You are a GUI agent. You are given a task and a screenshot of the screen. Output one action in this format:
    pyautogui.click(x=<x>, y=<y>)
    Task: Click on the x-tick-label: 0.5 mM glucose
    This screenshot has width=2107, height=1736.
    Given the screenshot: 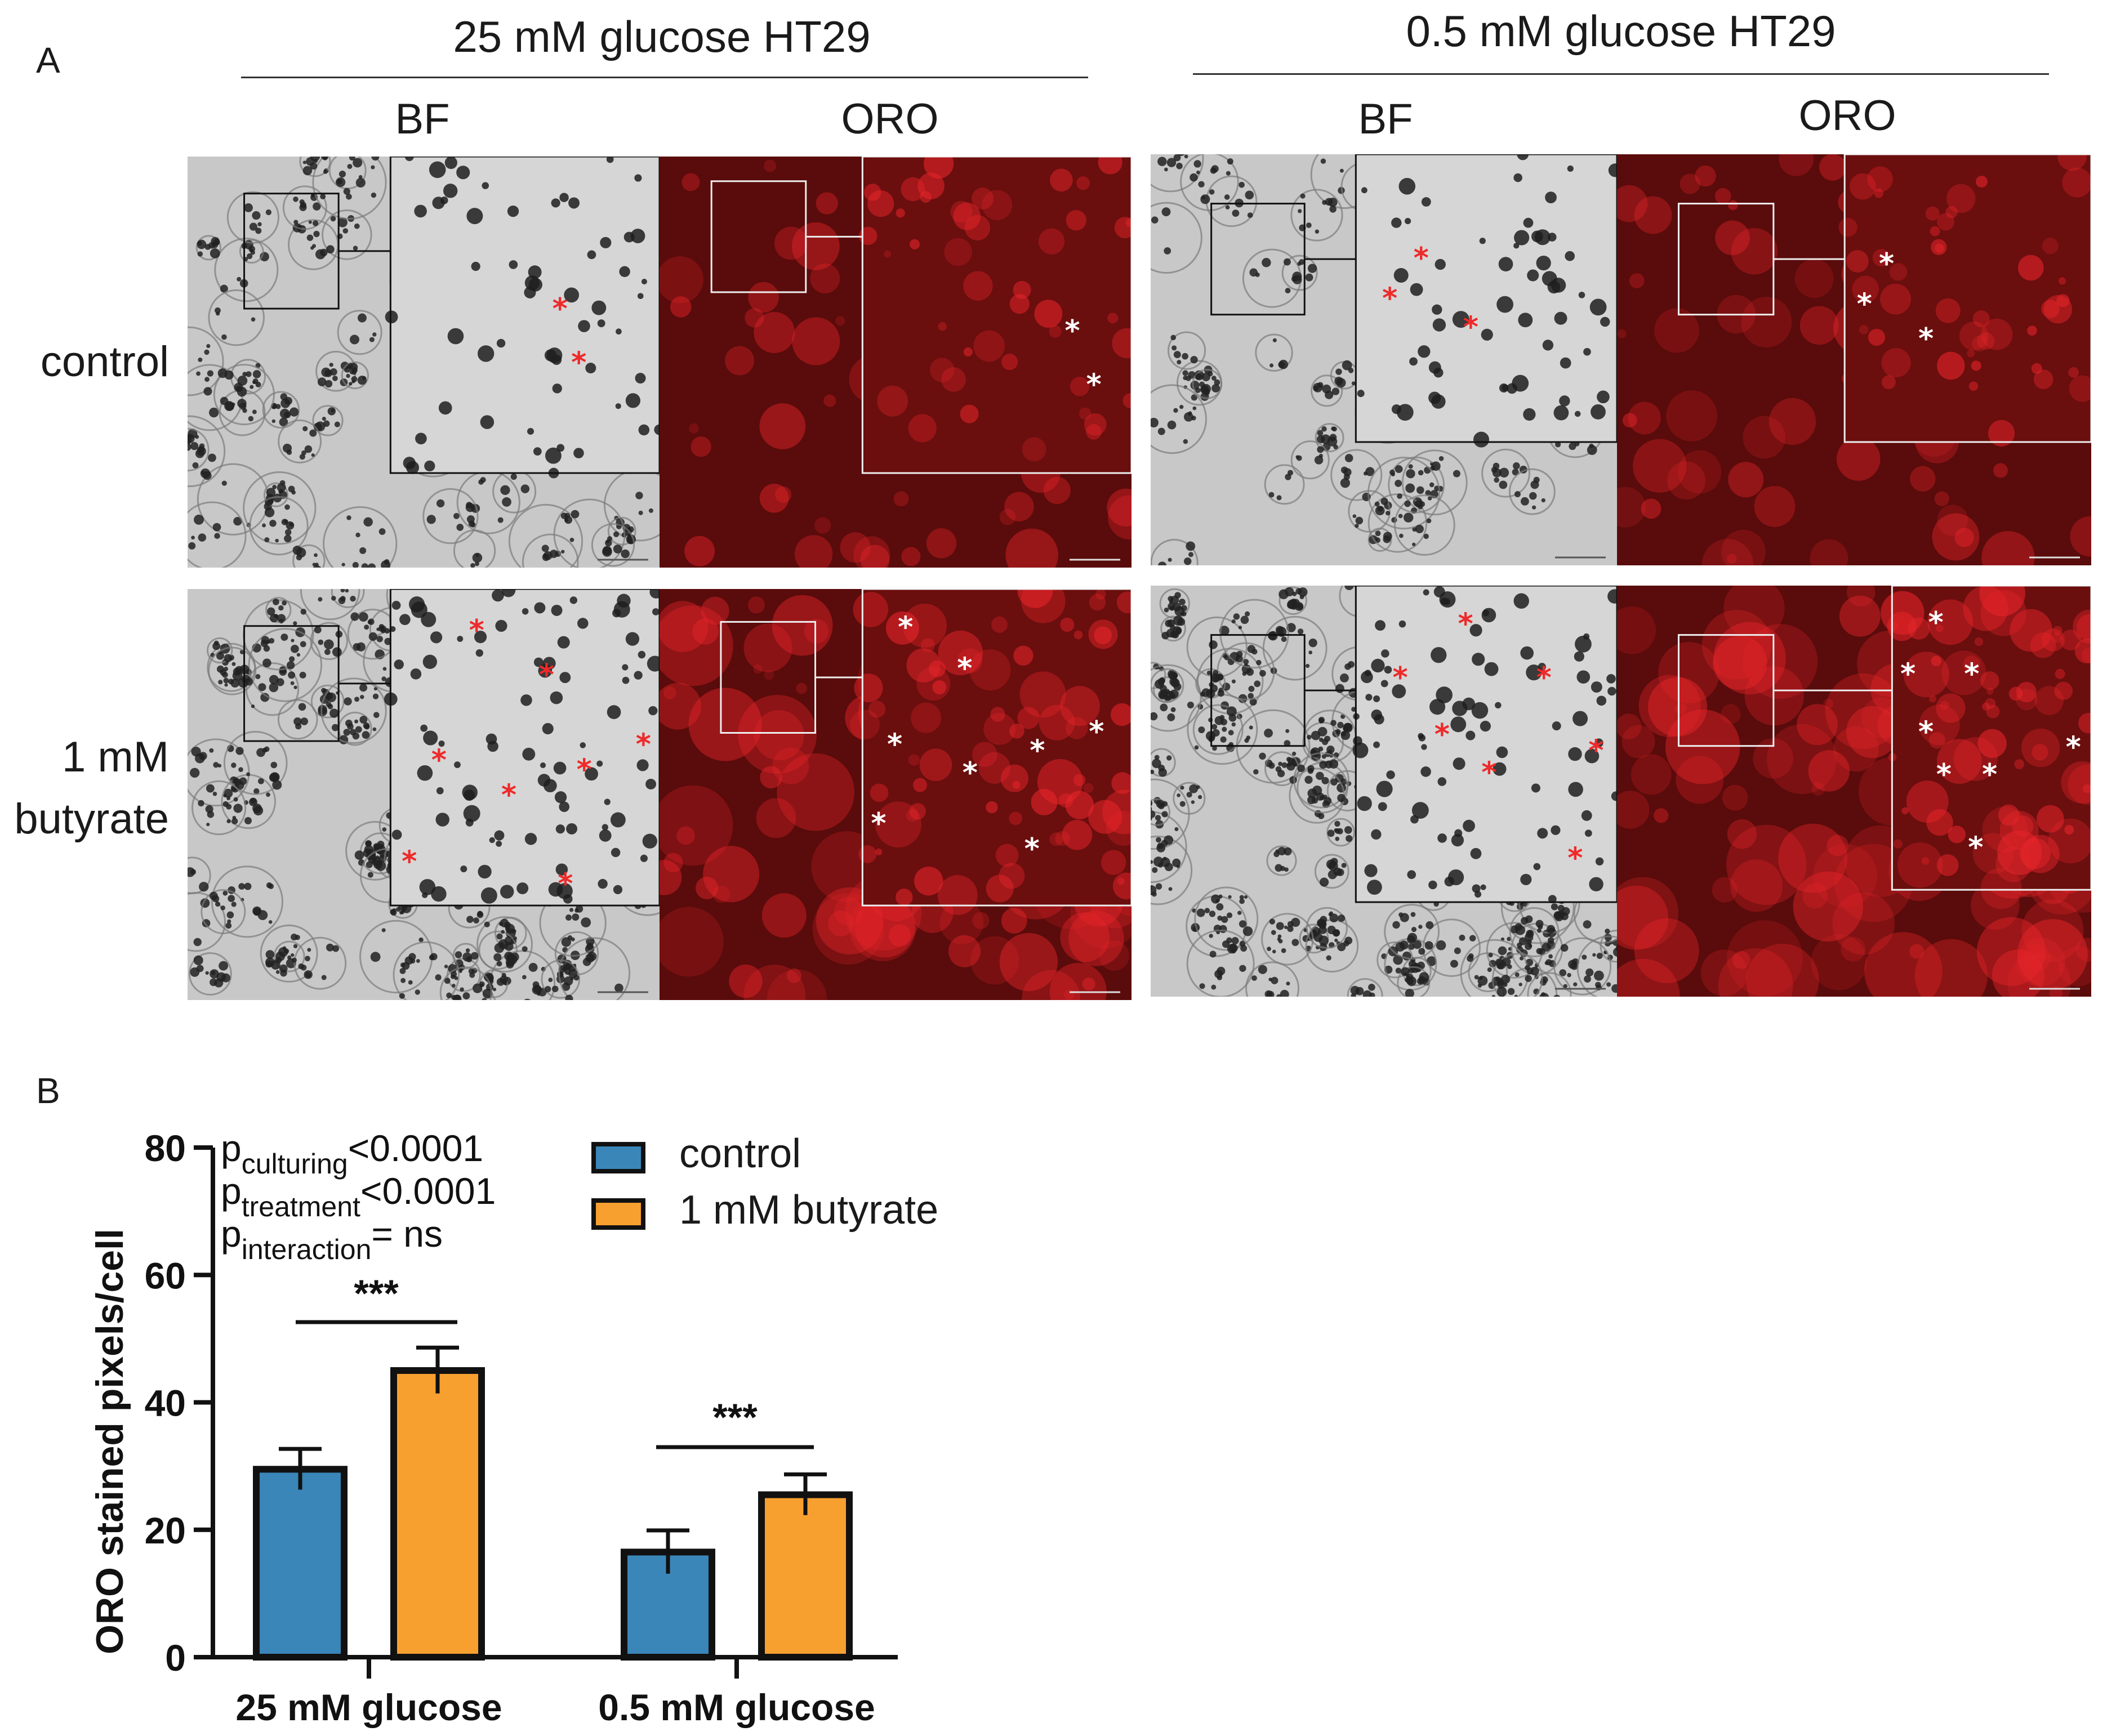 What is the action you would take?
    pyautogui.click(x=736, y=1707)
    